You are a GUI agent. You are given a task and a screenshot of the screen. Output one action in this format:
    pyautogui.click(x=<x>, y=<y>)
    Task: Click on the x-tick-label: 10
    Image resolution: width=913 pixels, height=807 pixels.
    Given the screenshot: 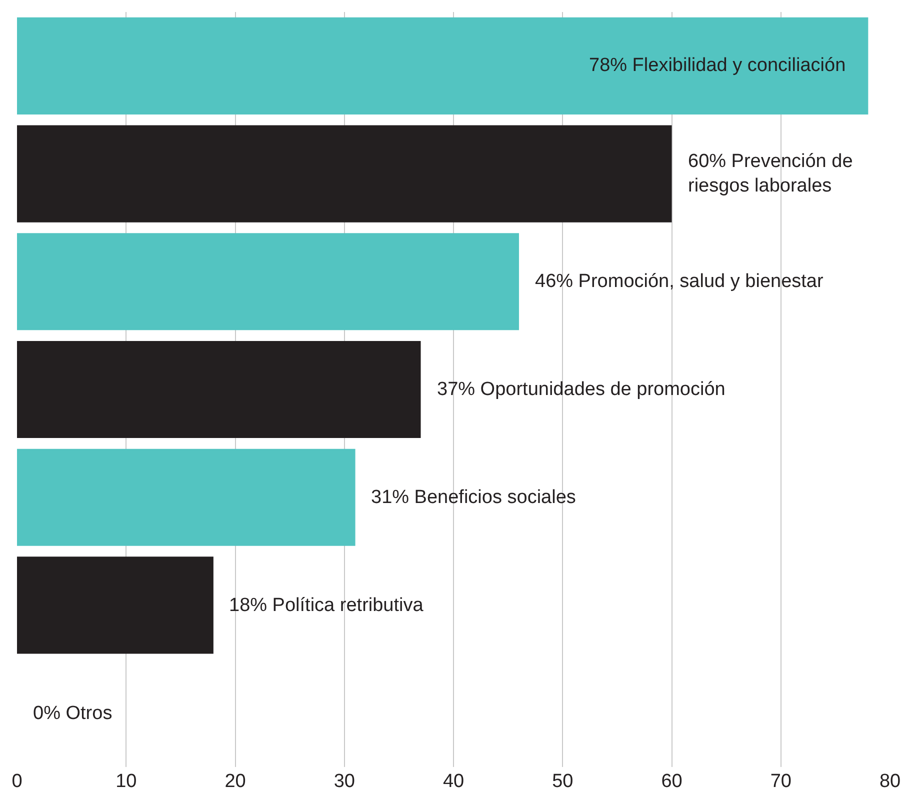 What is the action you would take?
    pyautogui.click(x=126, y=781)
    